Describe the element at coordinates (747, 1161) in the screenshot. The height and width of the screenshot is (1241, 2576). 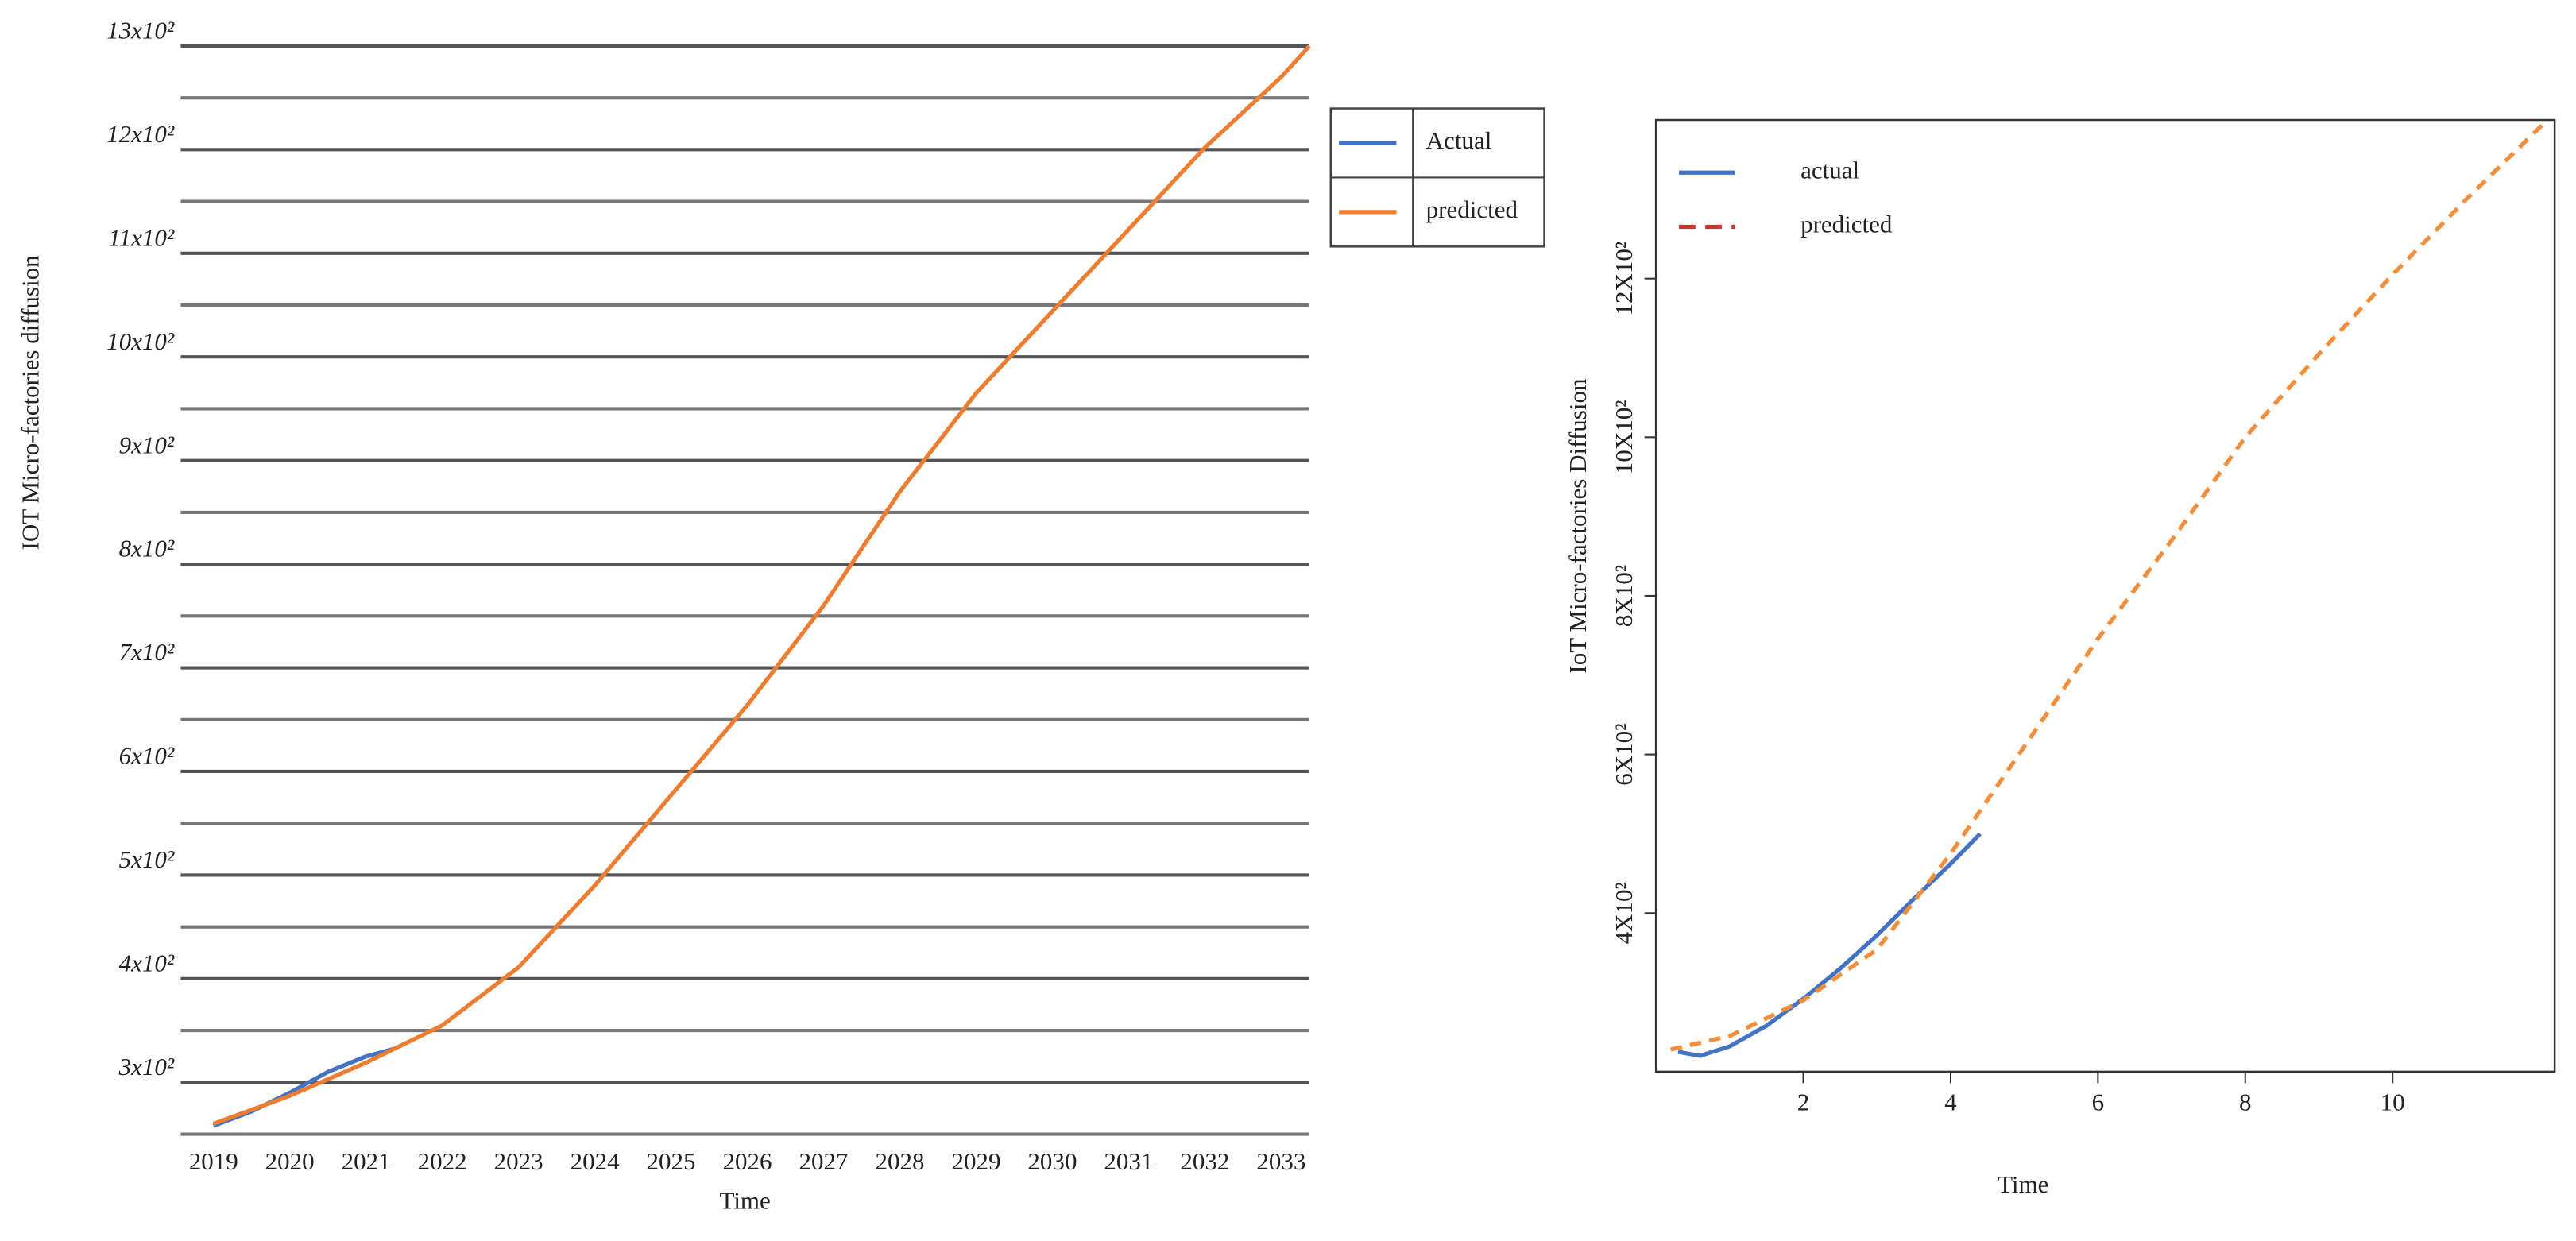
I see `x-tick-label: 2026` at that location.